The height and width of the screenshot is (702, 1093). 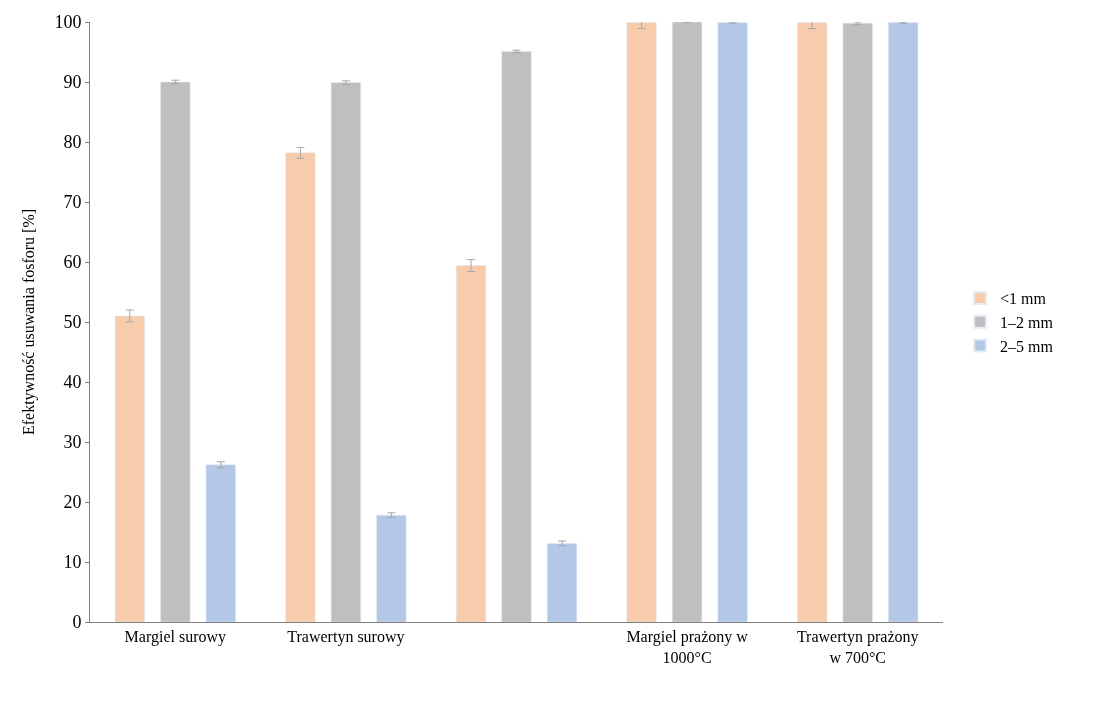 What do you see at coordinates (72, 202) in the screenshot?
I see `y-tick-label: 70` at bounding box center [72, 202].